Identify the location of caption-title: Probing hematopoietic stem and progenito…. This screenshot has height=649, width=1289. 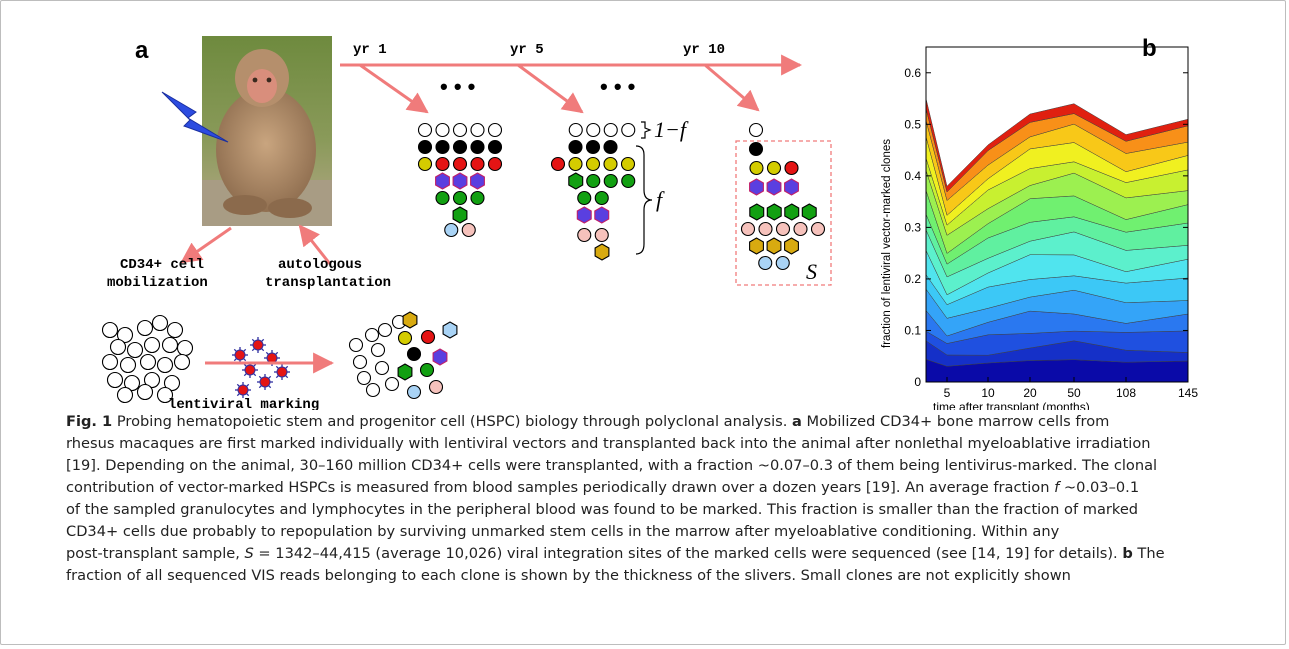
(452, 421).